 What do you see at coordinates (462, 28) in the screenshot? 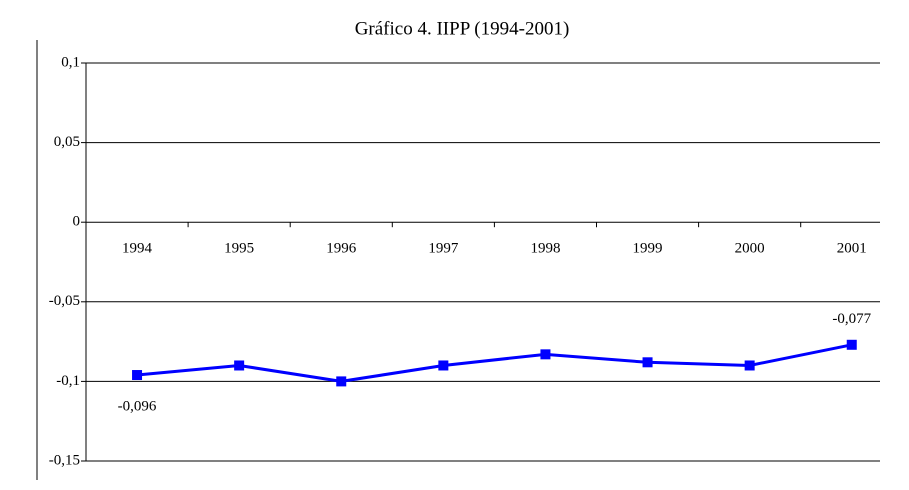
I see `chart-title: Gráfico 4. IIPP (1994-2001)` at bounding box center [462, 28].